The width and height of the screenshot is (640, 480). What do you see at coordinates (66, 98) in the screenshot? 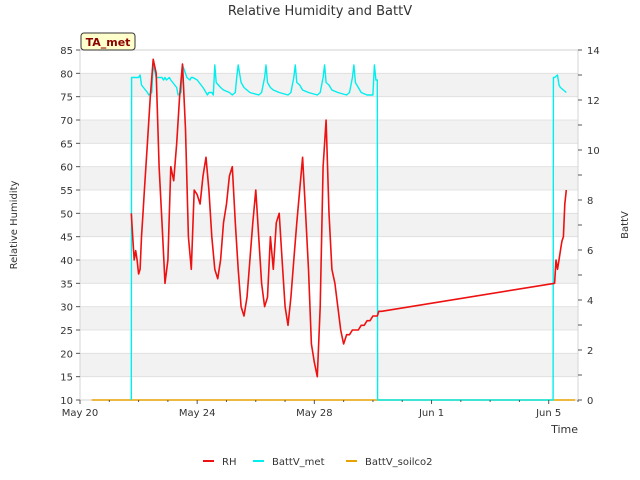
I see `y-tick-label: 75` at bounding box center [66, 98].